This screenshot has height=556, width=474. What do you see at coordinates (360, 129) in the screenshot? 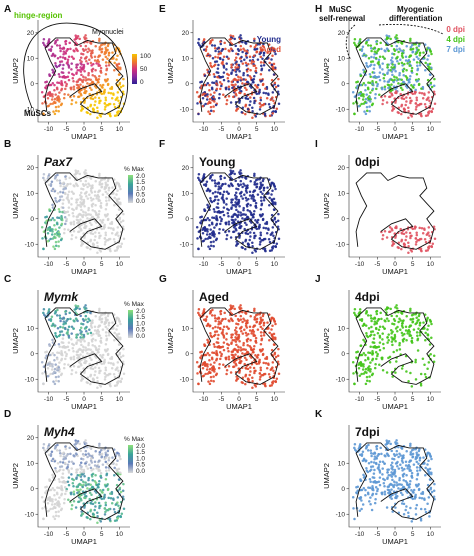
I see `x-tick-label: -10` at bounding box center [360, 129].